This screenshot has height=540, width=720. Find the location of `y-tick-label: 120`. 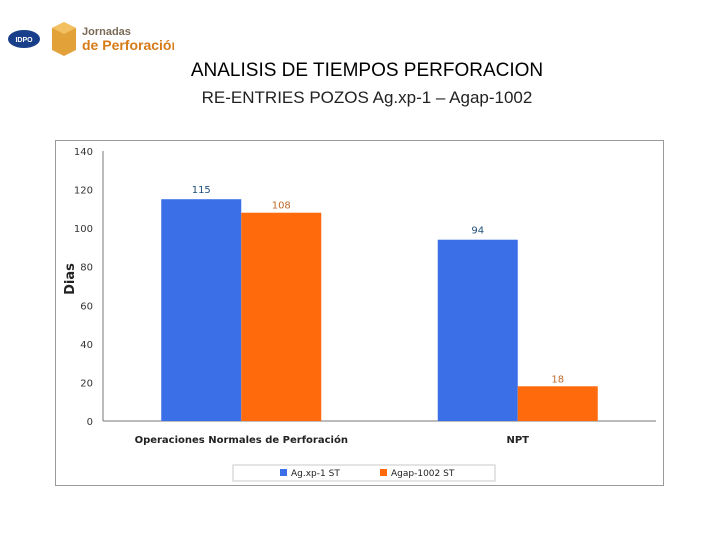

y-tick-label: 120 is located at coordinates (83, 191).